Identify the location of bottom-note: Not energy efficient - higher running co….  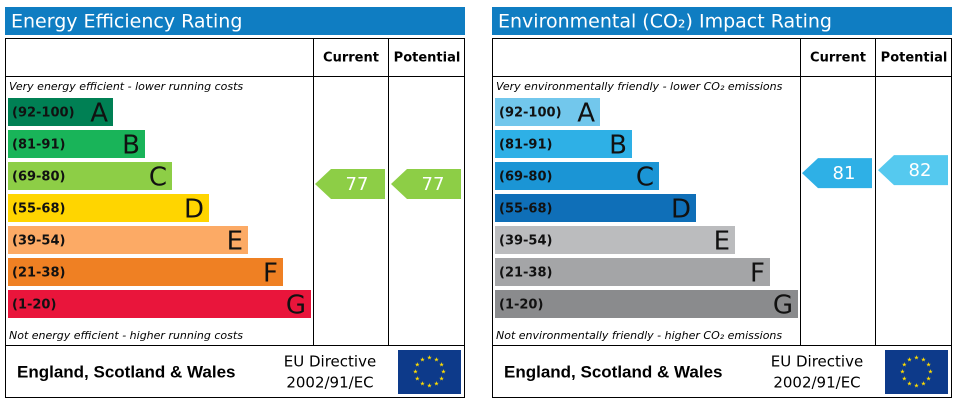
(126, 335).